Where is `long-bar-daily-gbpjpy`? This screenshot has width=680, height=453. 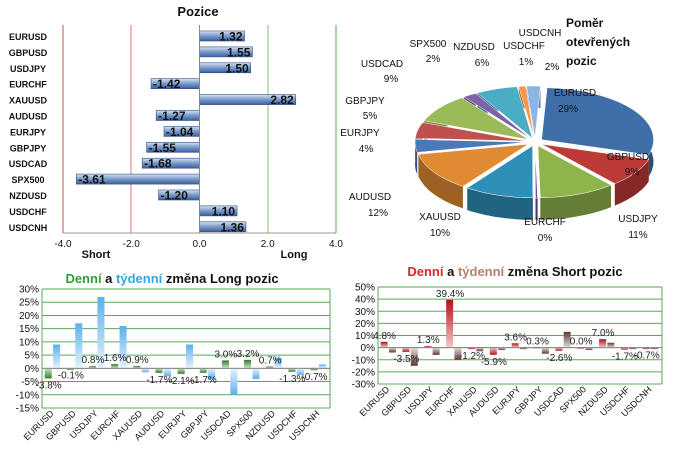 long-bar-daily-gbpjpy is located at coordinates (203, 370).